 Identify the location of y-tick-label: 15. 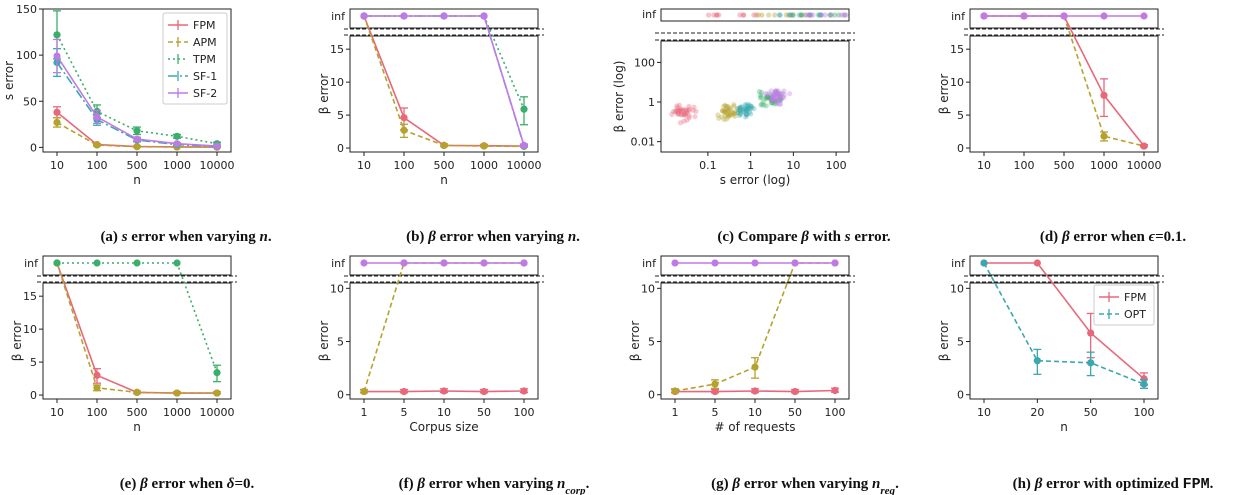
(337, 49).